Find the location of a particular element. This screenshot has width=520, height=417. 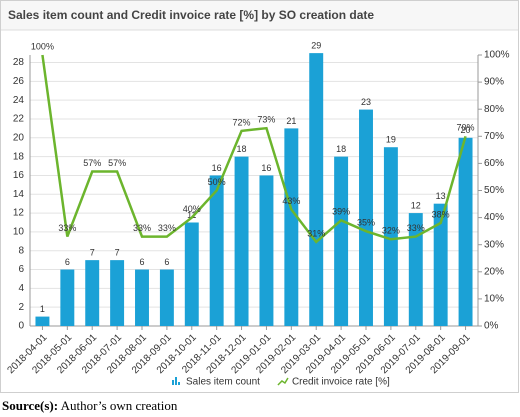

title-bar is located at coordinates (259, 15).